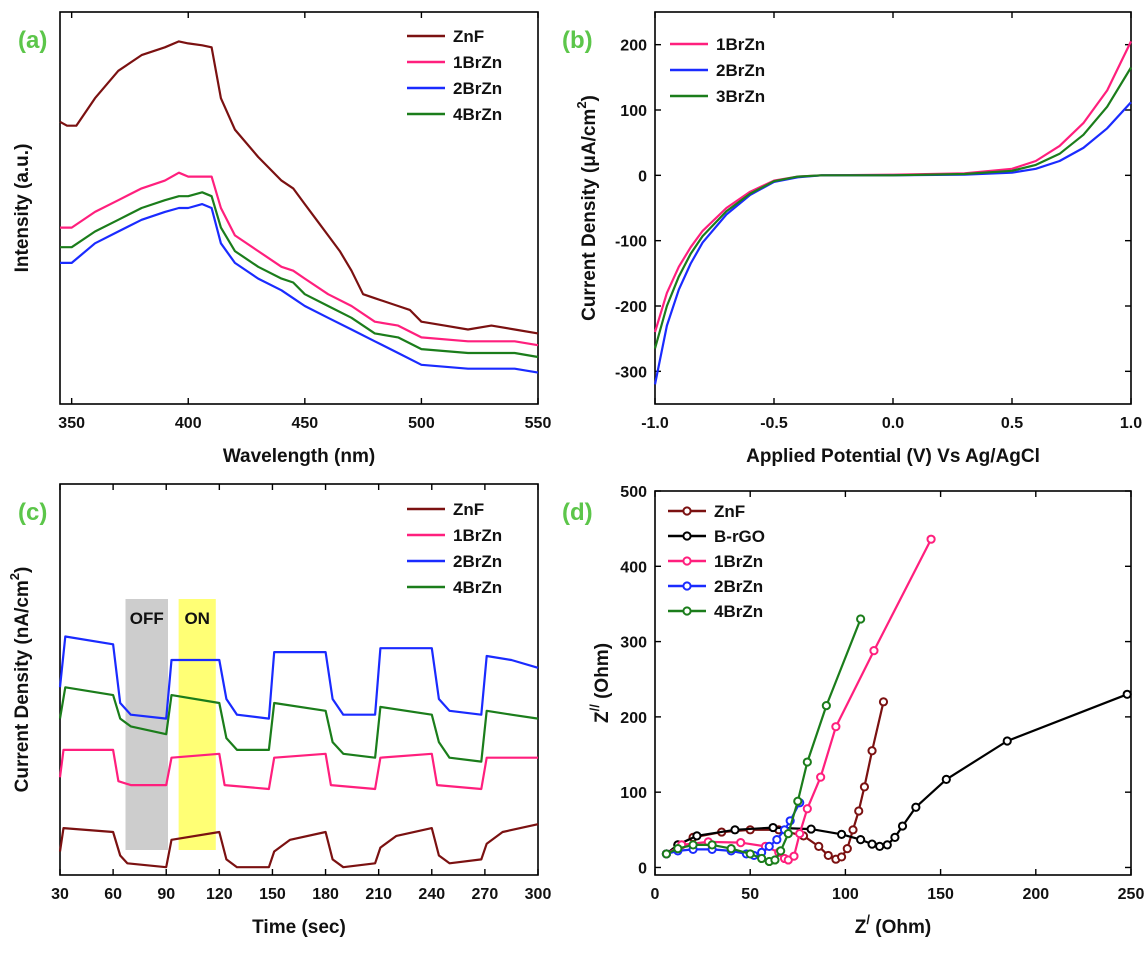 This screenshot has height=955, width=1148. What do you see at coordinates (589, 215) in the screenshot?
I see `y-axis-label-main: Current Density (μA/cm` at bounding box center [589, 215].